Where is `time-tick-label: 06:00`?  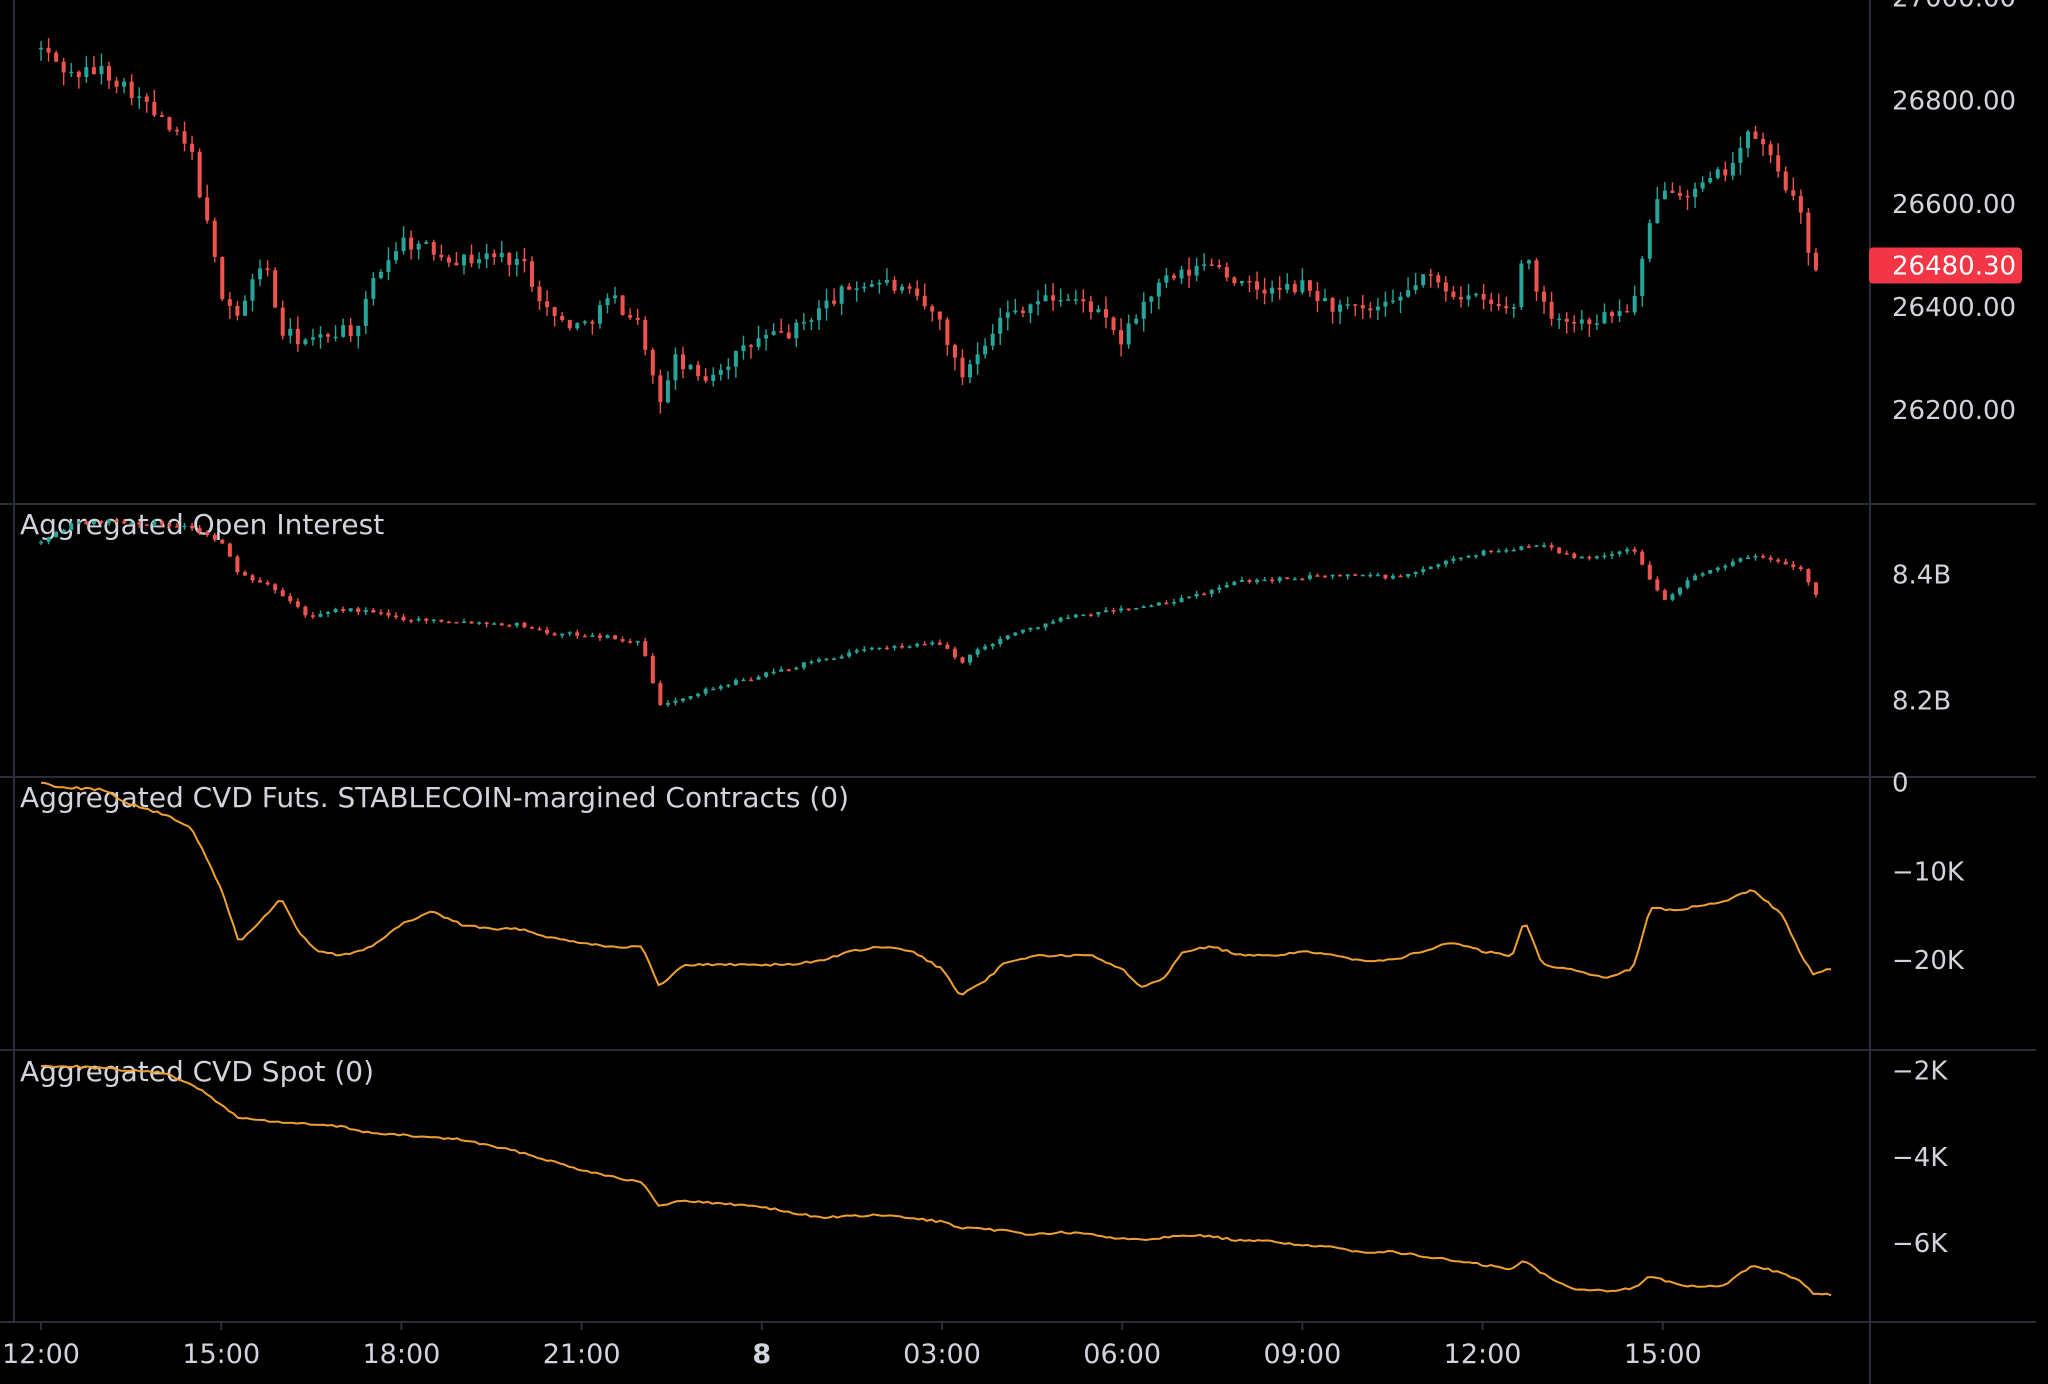
time-tick-label: 06:00 is located at coordinates (1122, 1354).